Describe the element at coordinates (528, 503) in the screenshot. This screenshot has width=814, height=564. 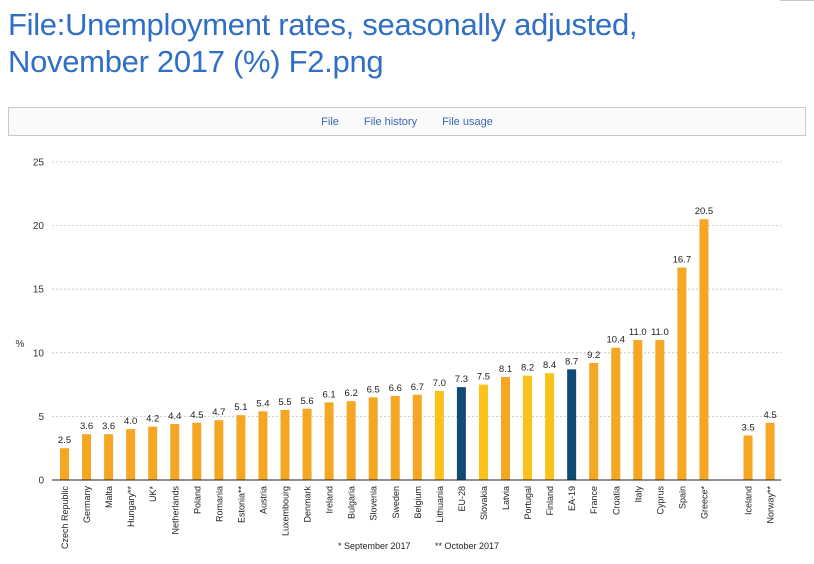
I see `x-tick-label: Portugal` at that location.